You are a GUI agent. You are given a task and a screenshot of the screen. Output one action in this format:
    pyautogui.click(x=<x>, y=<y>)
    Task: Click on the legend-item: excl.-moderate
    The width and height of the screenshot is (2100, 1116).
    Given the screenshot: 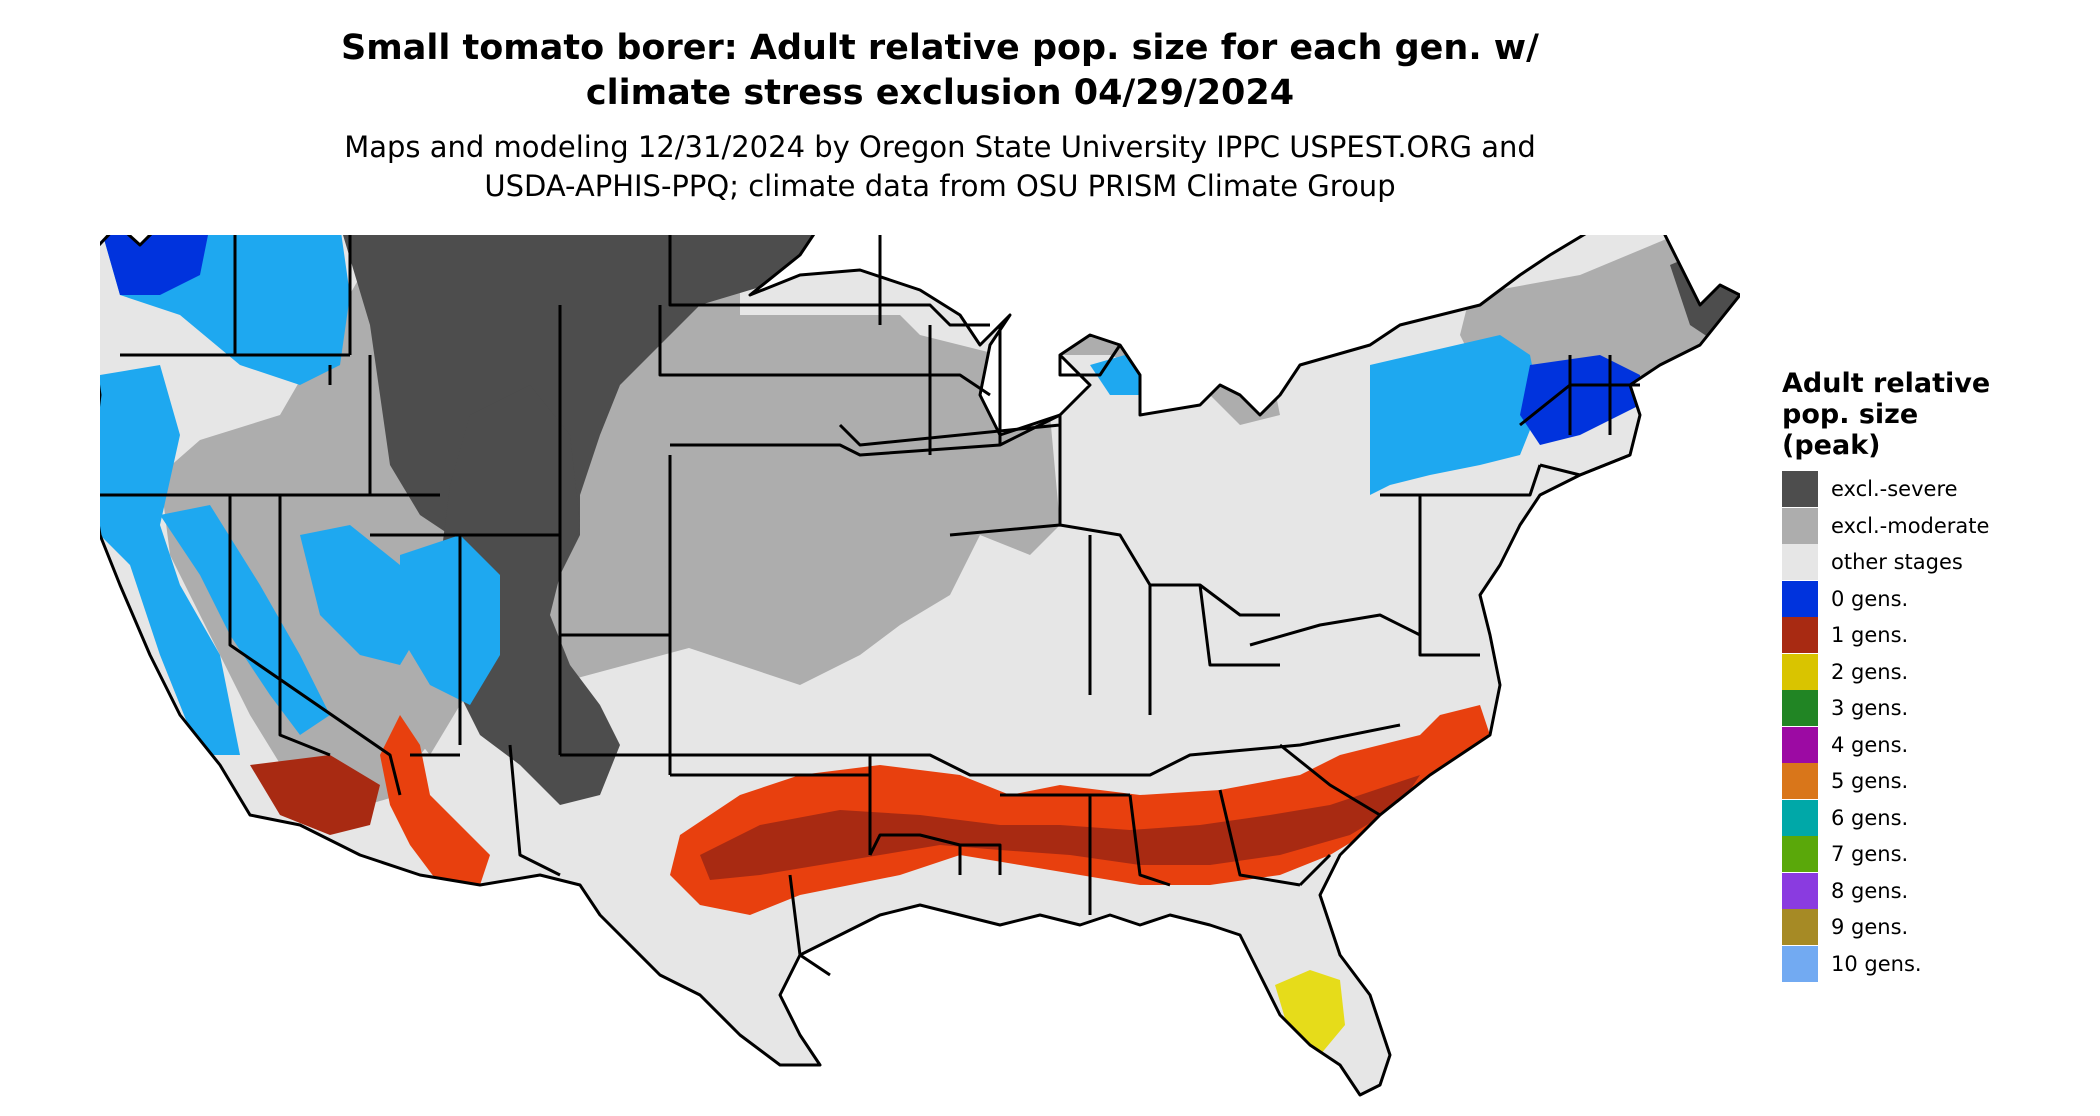 What is the action you would take?
    pyautogui.click(x=1912, y=526)
    